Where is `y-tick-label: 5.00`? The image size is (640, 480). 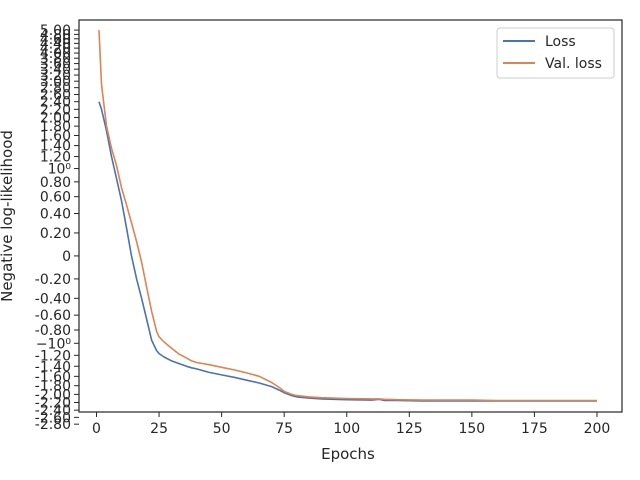 y-tick-label: 5.00 is located at coordinates (55, 31).